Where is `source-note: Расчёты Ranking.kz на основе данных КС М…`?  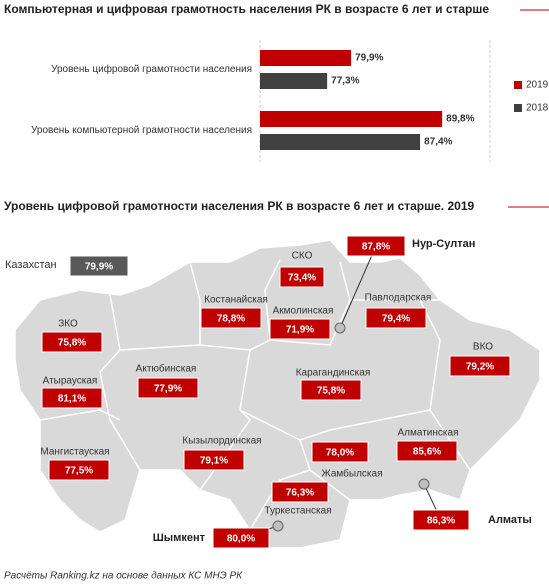
source-note: Расчёты Ranking.kz на основе данных КС М… is located at coordinates (123, 576).